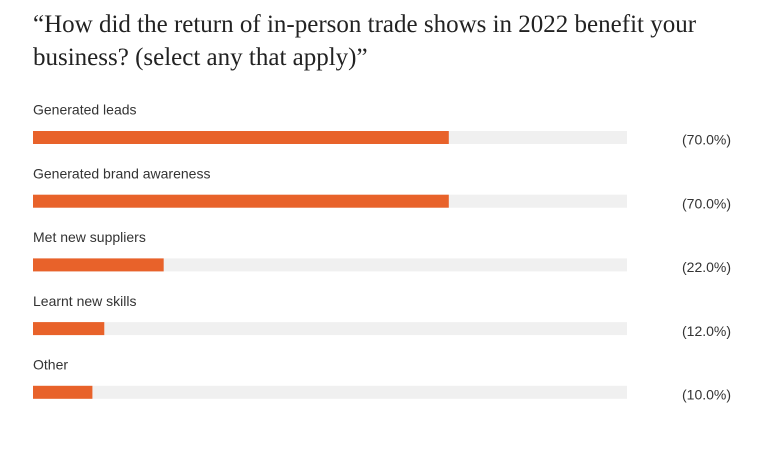 The width and height of the screenshot is (780, 454). Describe the element at coordinates (50, 365) in the screenshot. I see `category-label: Other` at that location.